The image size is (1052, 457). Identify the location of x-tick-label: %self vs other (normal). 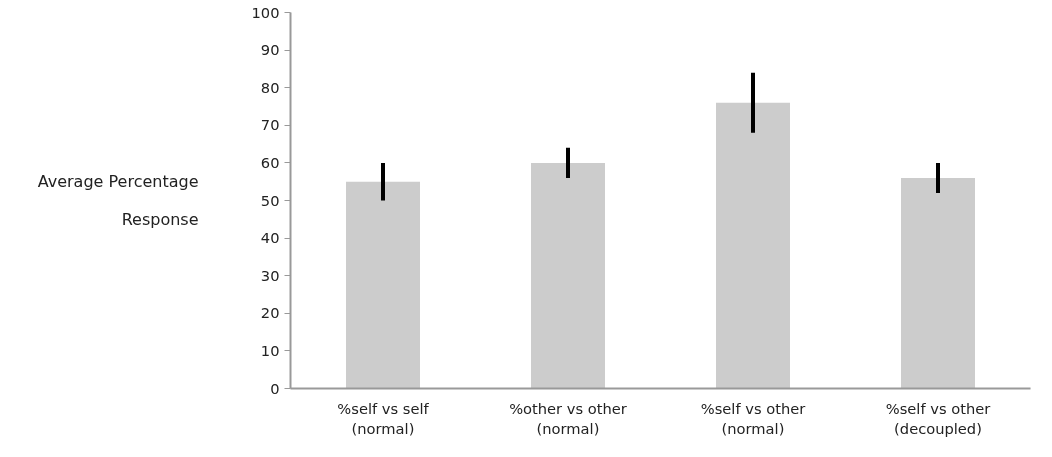
(753, 418).